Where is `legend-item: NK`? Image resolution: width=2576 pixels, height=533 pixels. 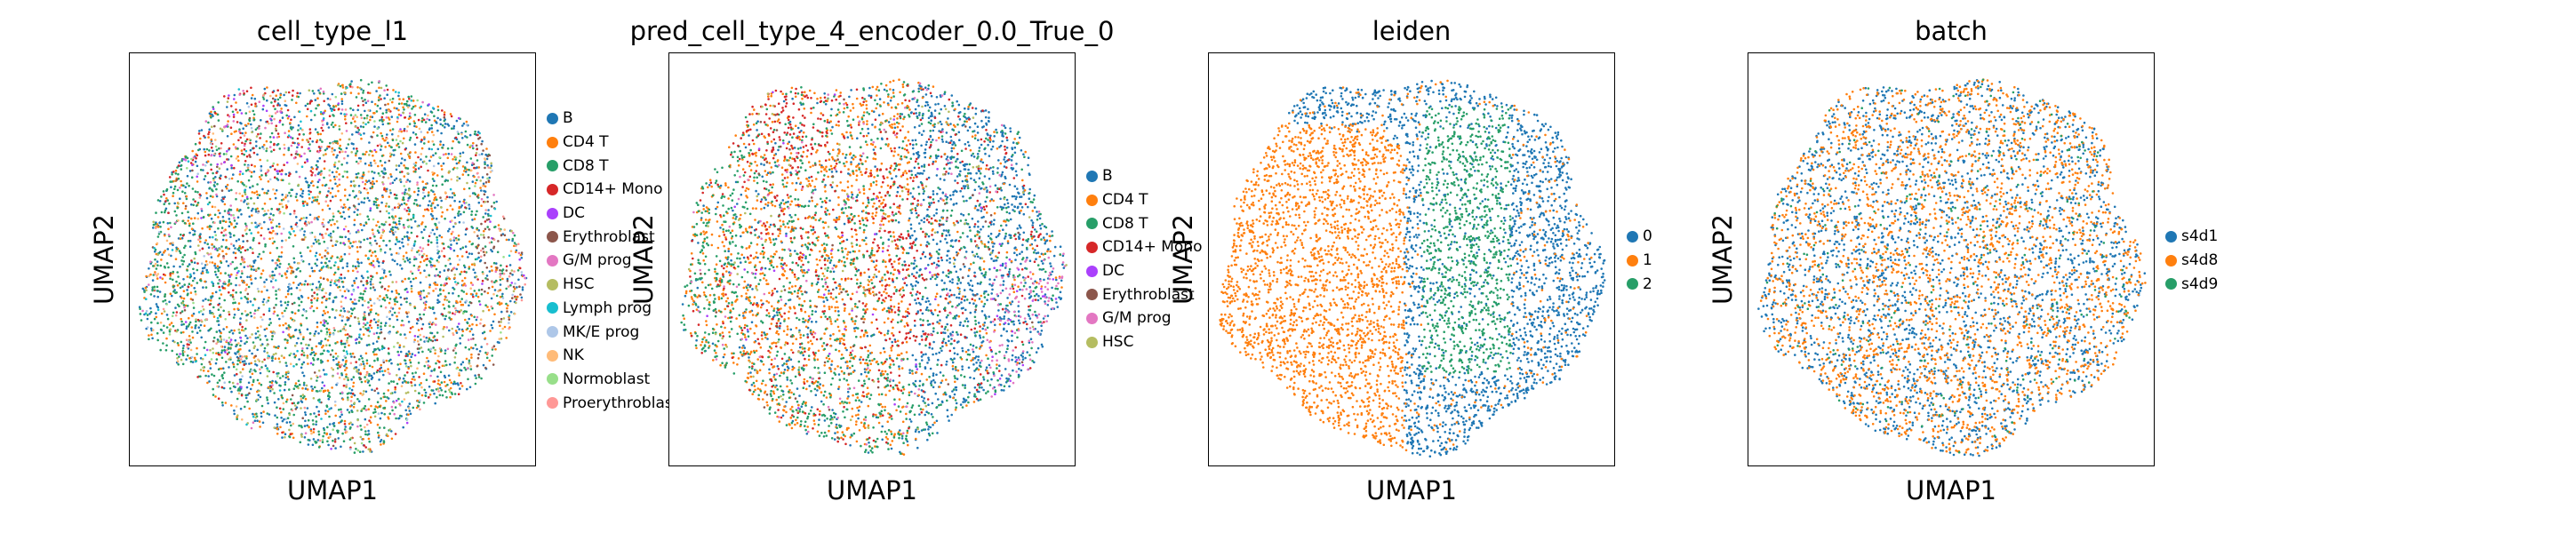
legend-item: NK is located at coordinates (612, 356).